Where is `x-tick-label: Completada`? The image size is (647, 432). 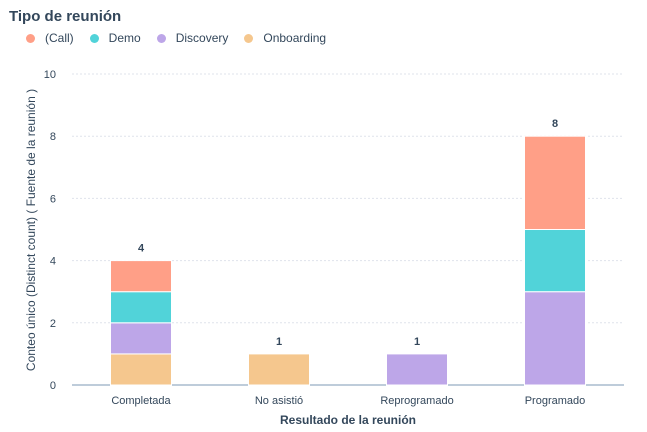
x-tick-label: Completada is located at coordinates (141, 401).